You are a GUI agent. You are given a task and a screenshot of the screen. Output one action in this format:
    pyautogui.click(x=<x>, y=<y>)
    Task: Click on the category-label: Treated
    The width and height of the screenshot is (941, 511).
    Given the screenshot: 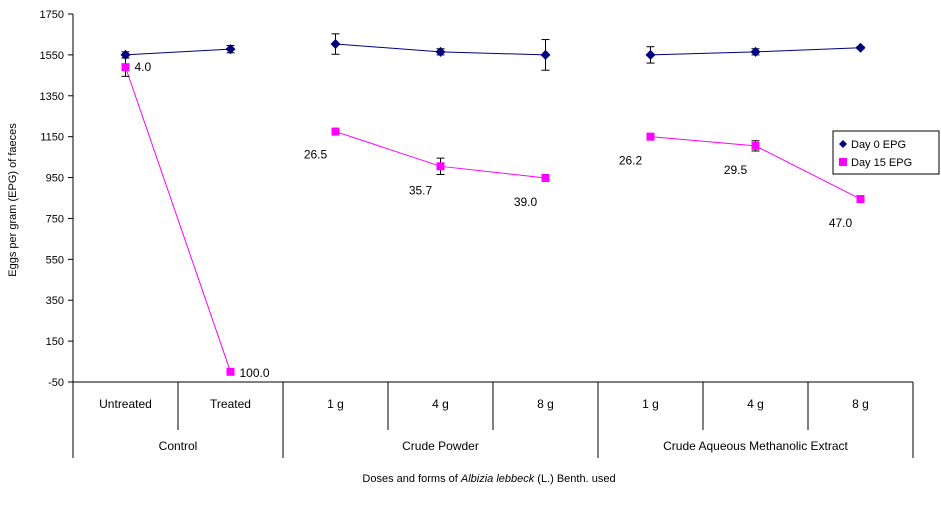 What is the action you would take?
    pyautogui.click(x=230, y=404)
    